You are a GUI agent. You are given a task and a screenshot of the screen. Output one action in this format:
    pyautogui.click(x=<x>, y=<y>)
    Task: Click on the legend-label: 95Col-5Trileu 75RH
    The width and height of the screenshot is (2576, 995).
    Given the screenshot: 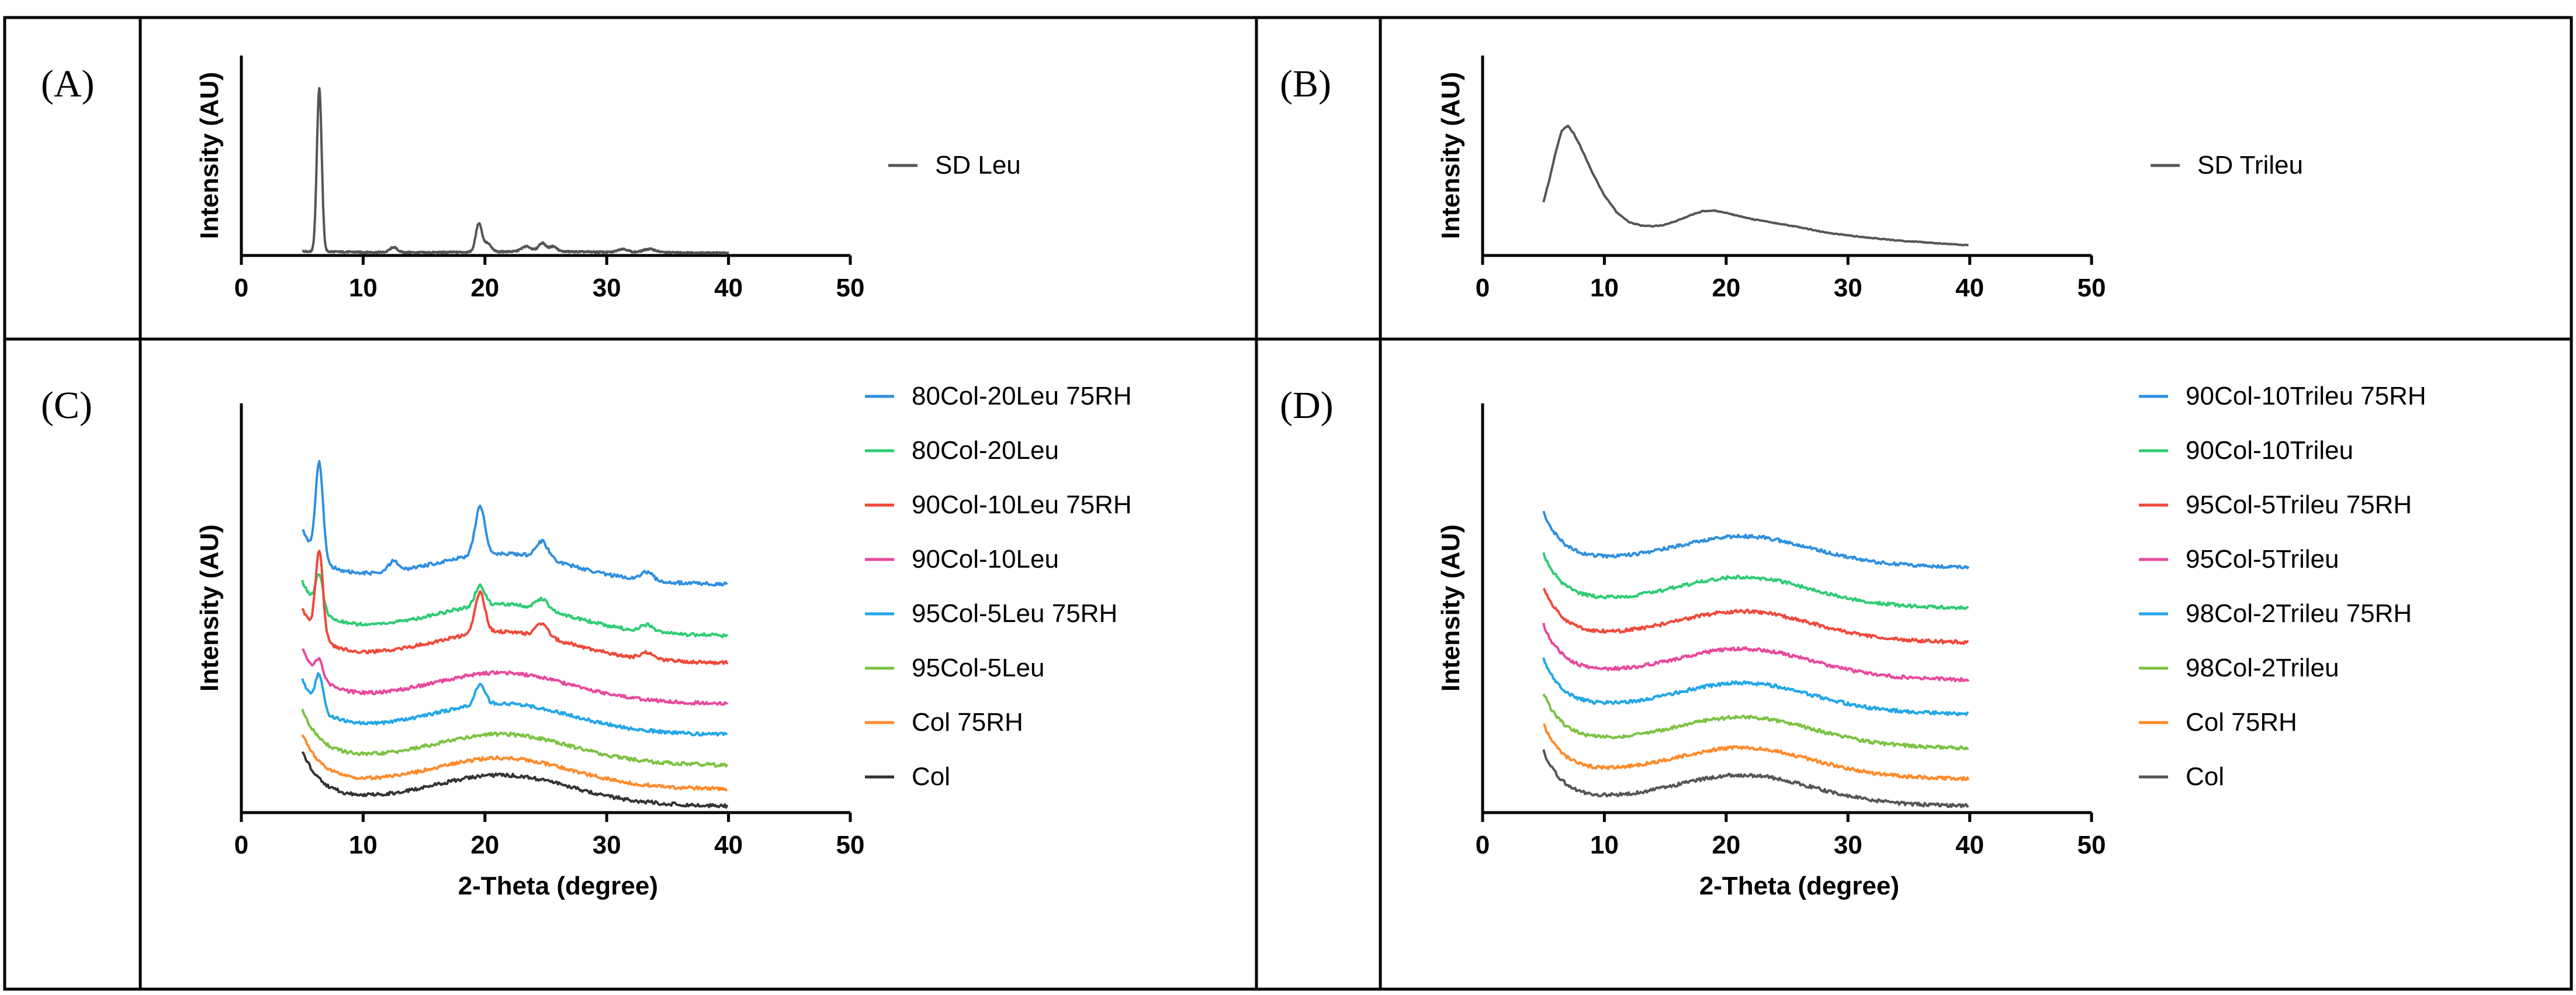 What is the action you would take?
    pyautogui.click(x=2299, y=504)
    